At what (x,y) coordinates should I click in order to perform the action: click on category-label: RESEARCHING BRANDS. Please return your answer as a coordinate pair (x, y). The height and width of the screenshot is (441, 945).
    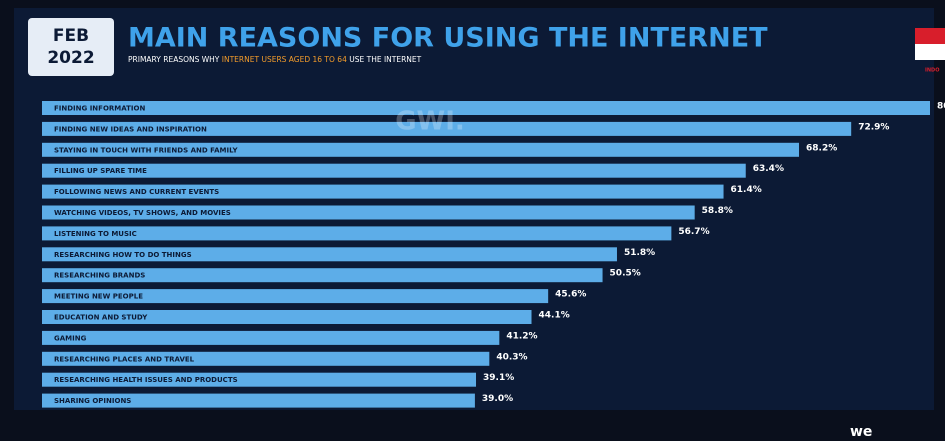
    Looking at the image, I should click on (99, 276).